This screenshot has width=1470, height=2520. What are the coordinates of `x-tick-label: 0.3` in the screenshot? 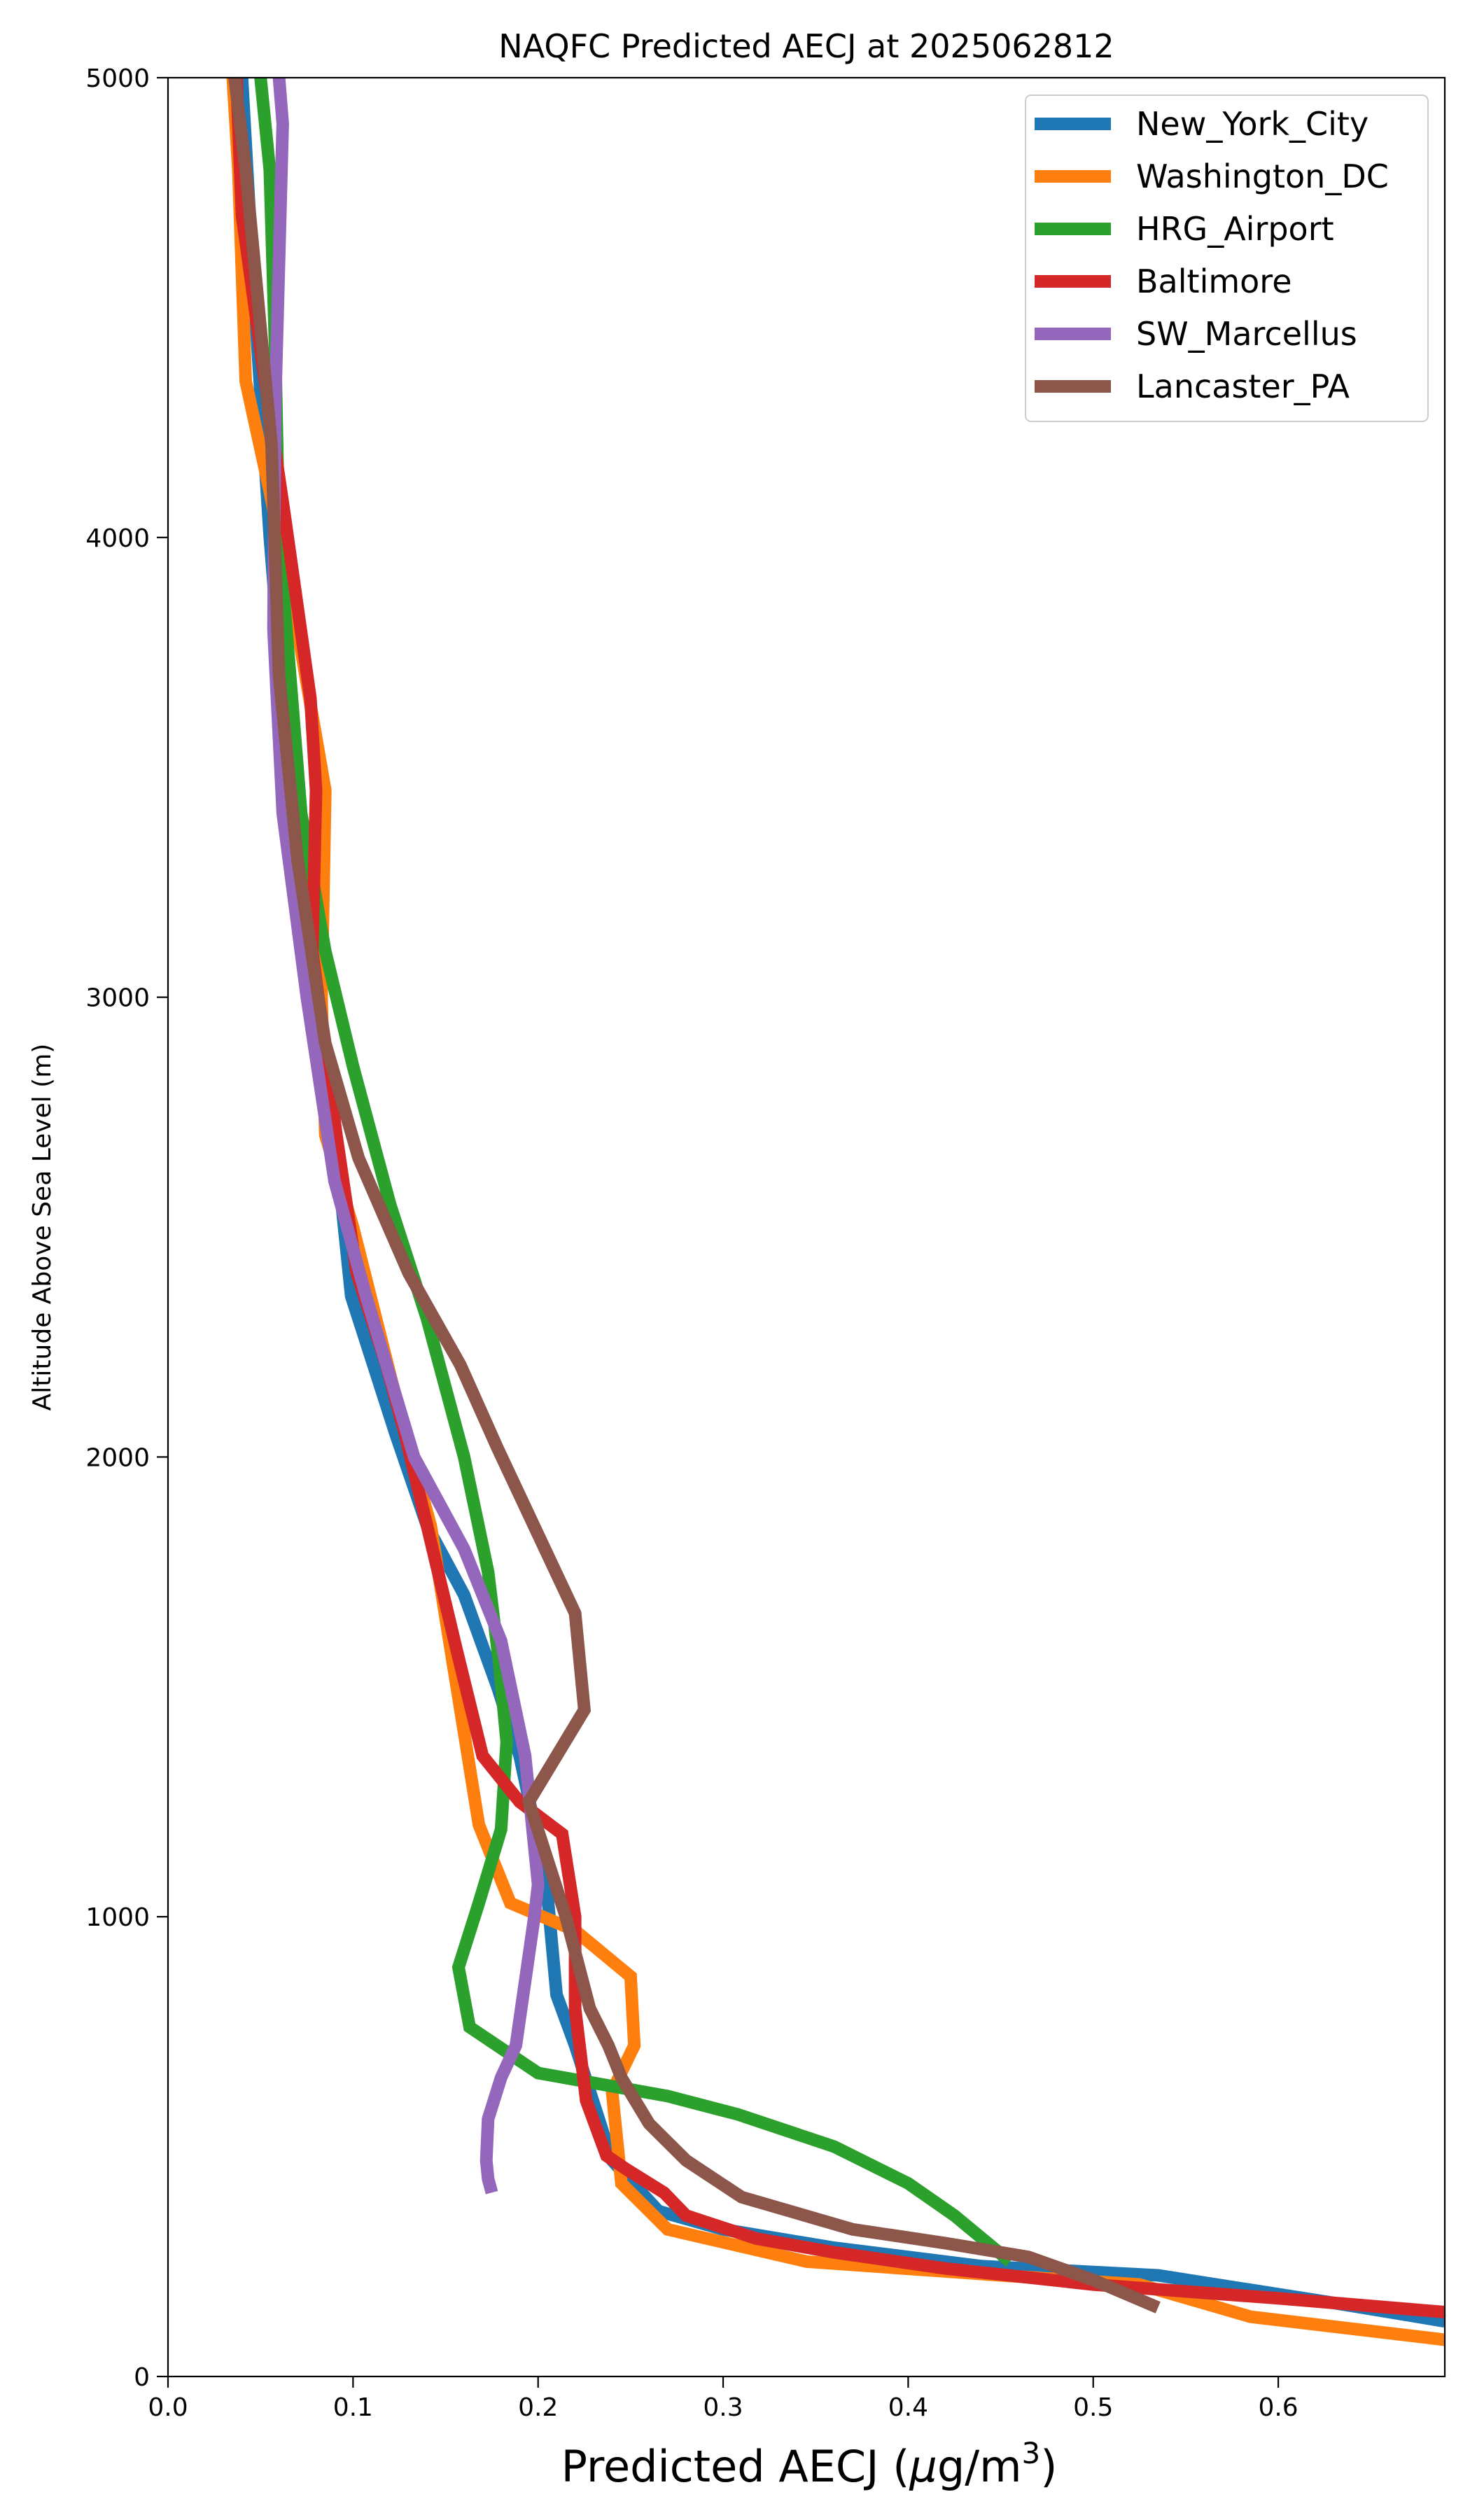 It's located at (723, 2407).